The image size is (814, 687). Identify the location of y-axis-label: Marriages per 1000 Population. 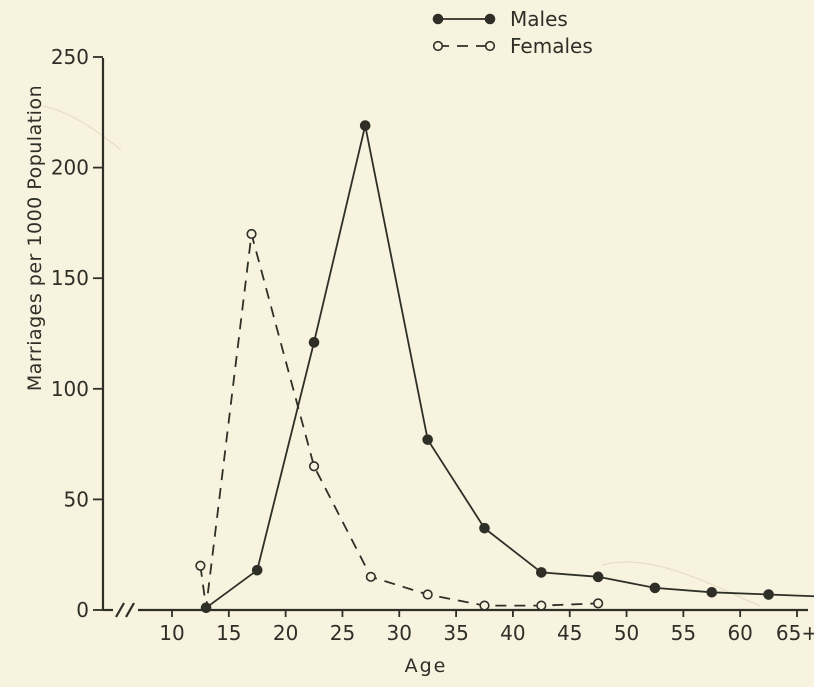
(35, 238).